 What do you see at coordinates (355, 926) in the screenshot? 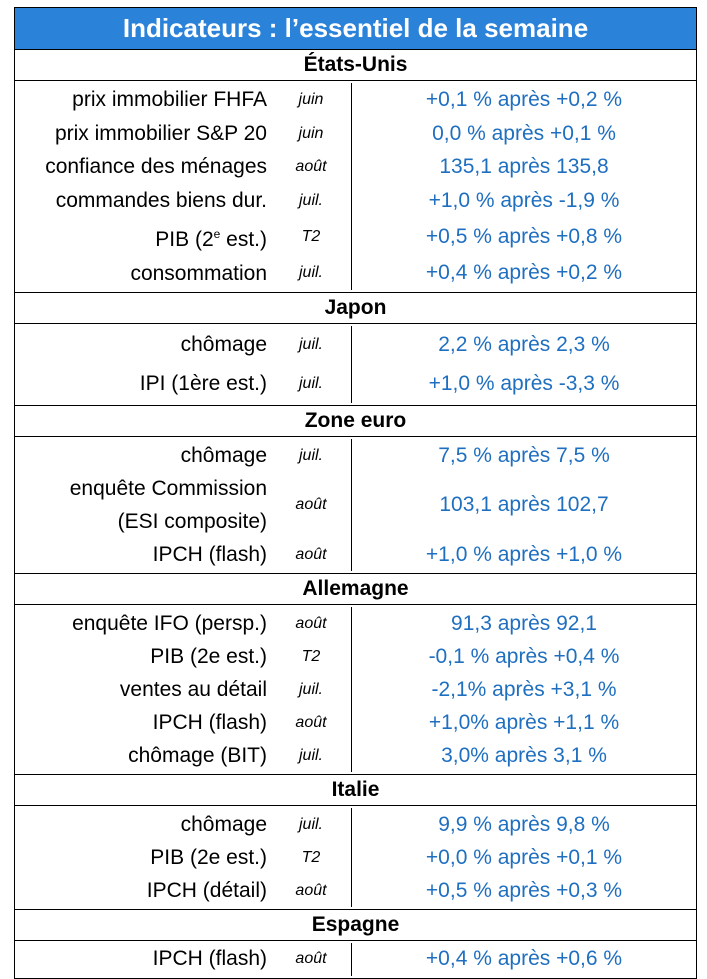
I see `section-heading: Espagne` at bounding box center [355, 926].